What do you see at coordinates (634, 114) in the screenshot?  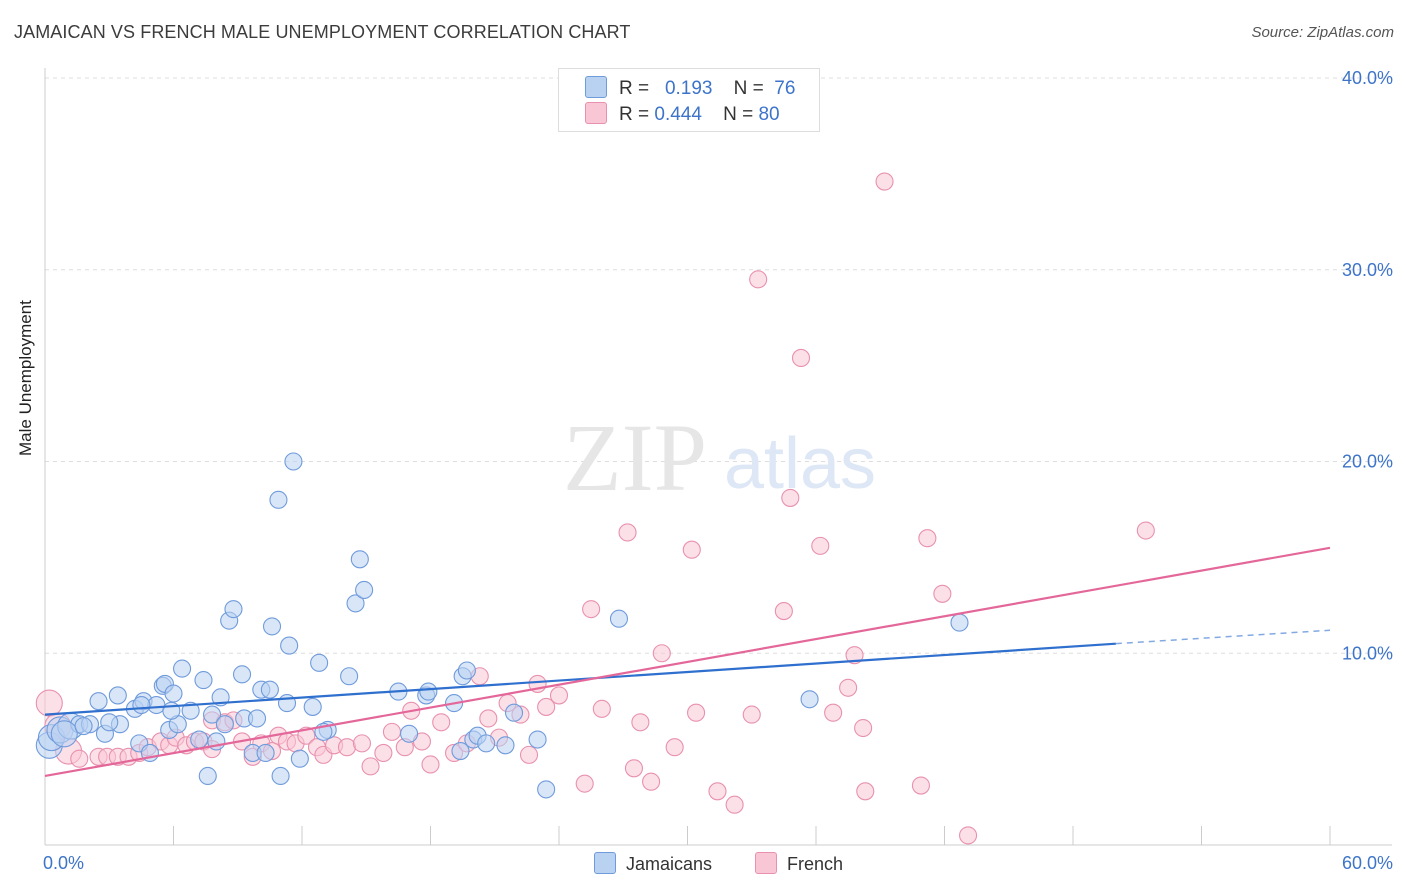 I see `r-label: R =` at bounding box center [634, 114].